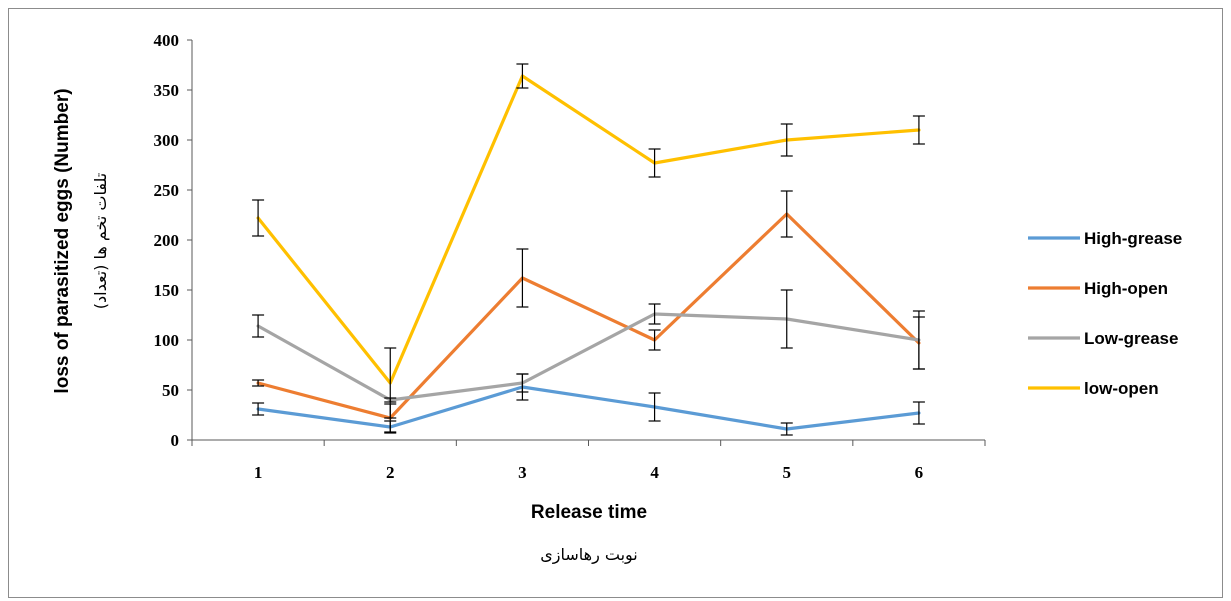 The image size is (1231, 601). Describe the element at coordinates (258, 472) in the screenshot. I see `x-tick-label: 1` at that location.